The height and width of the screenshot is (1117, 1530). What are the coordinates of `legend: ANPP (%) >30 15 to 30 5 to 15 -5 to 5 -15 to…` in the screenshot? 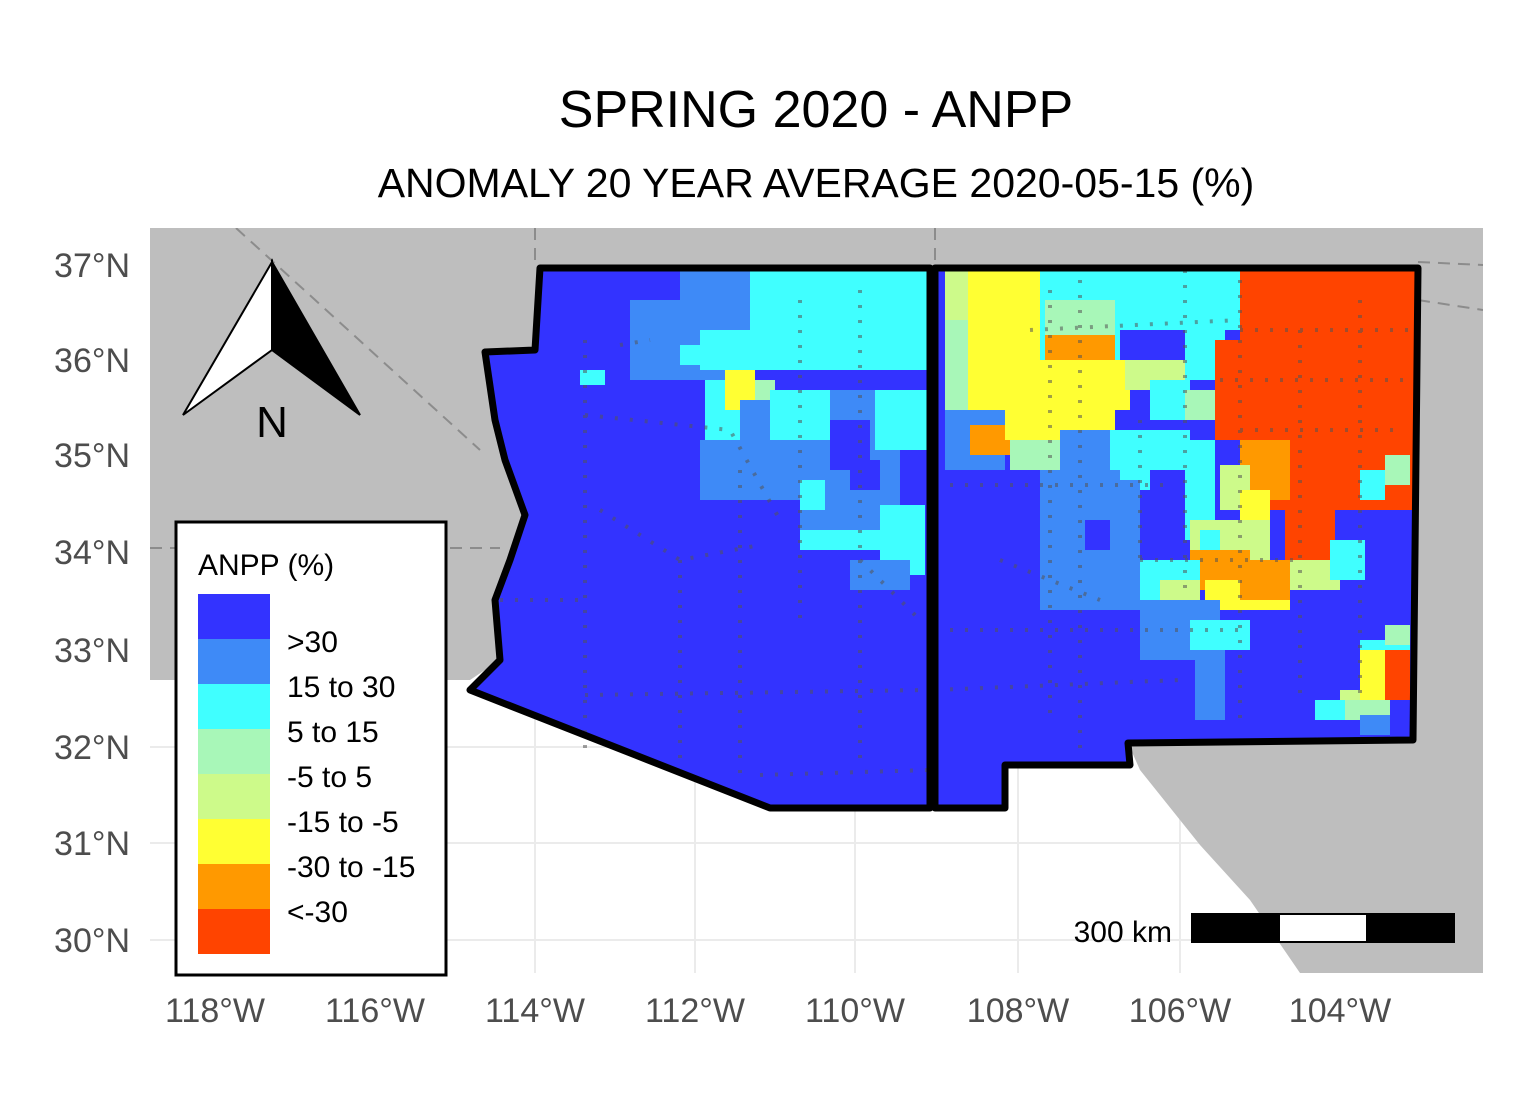 It's located at (311, 748).